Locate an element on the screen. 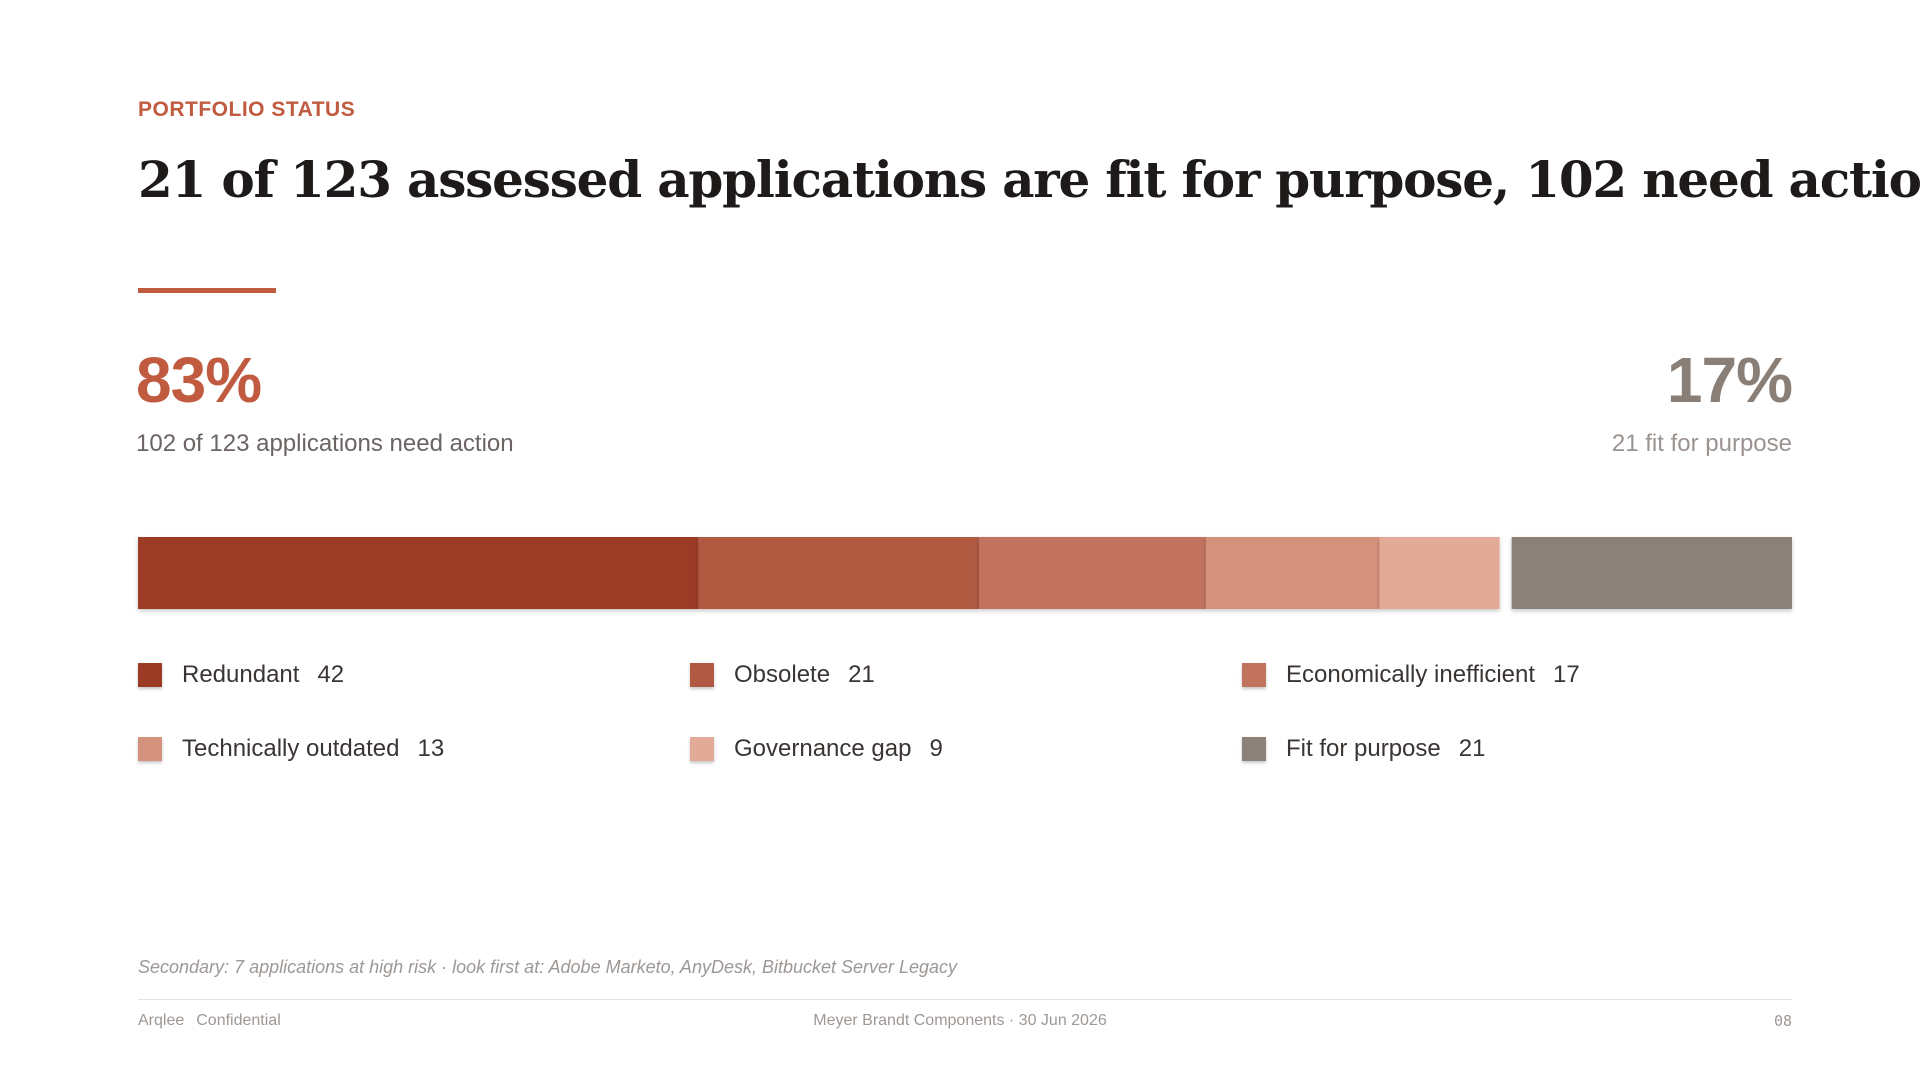  kpi-need-action-value: 83% is located at coordinates (199, 380).